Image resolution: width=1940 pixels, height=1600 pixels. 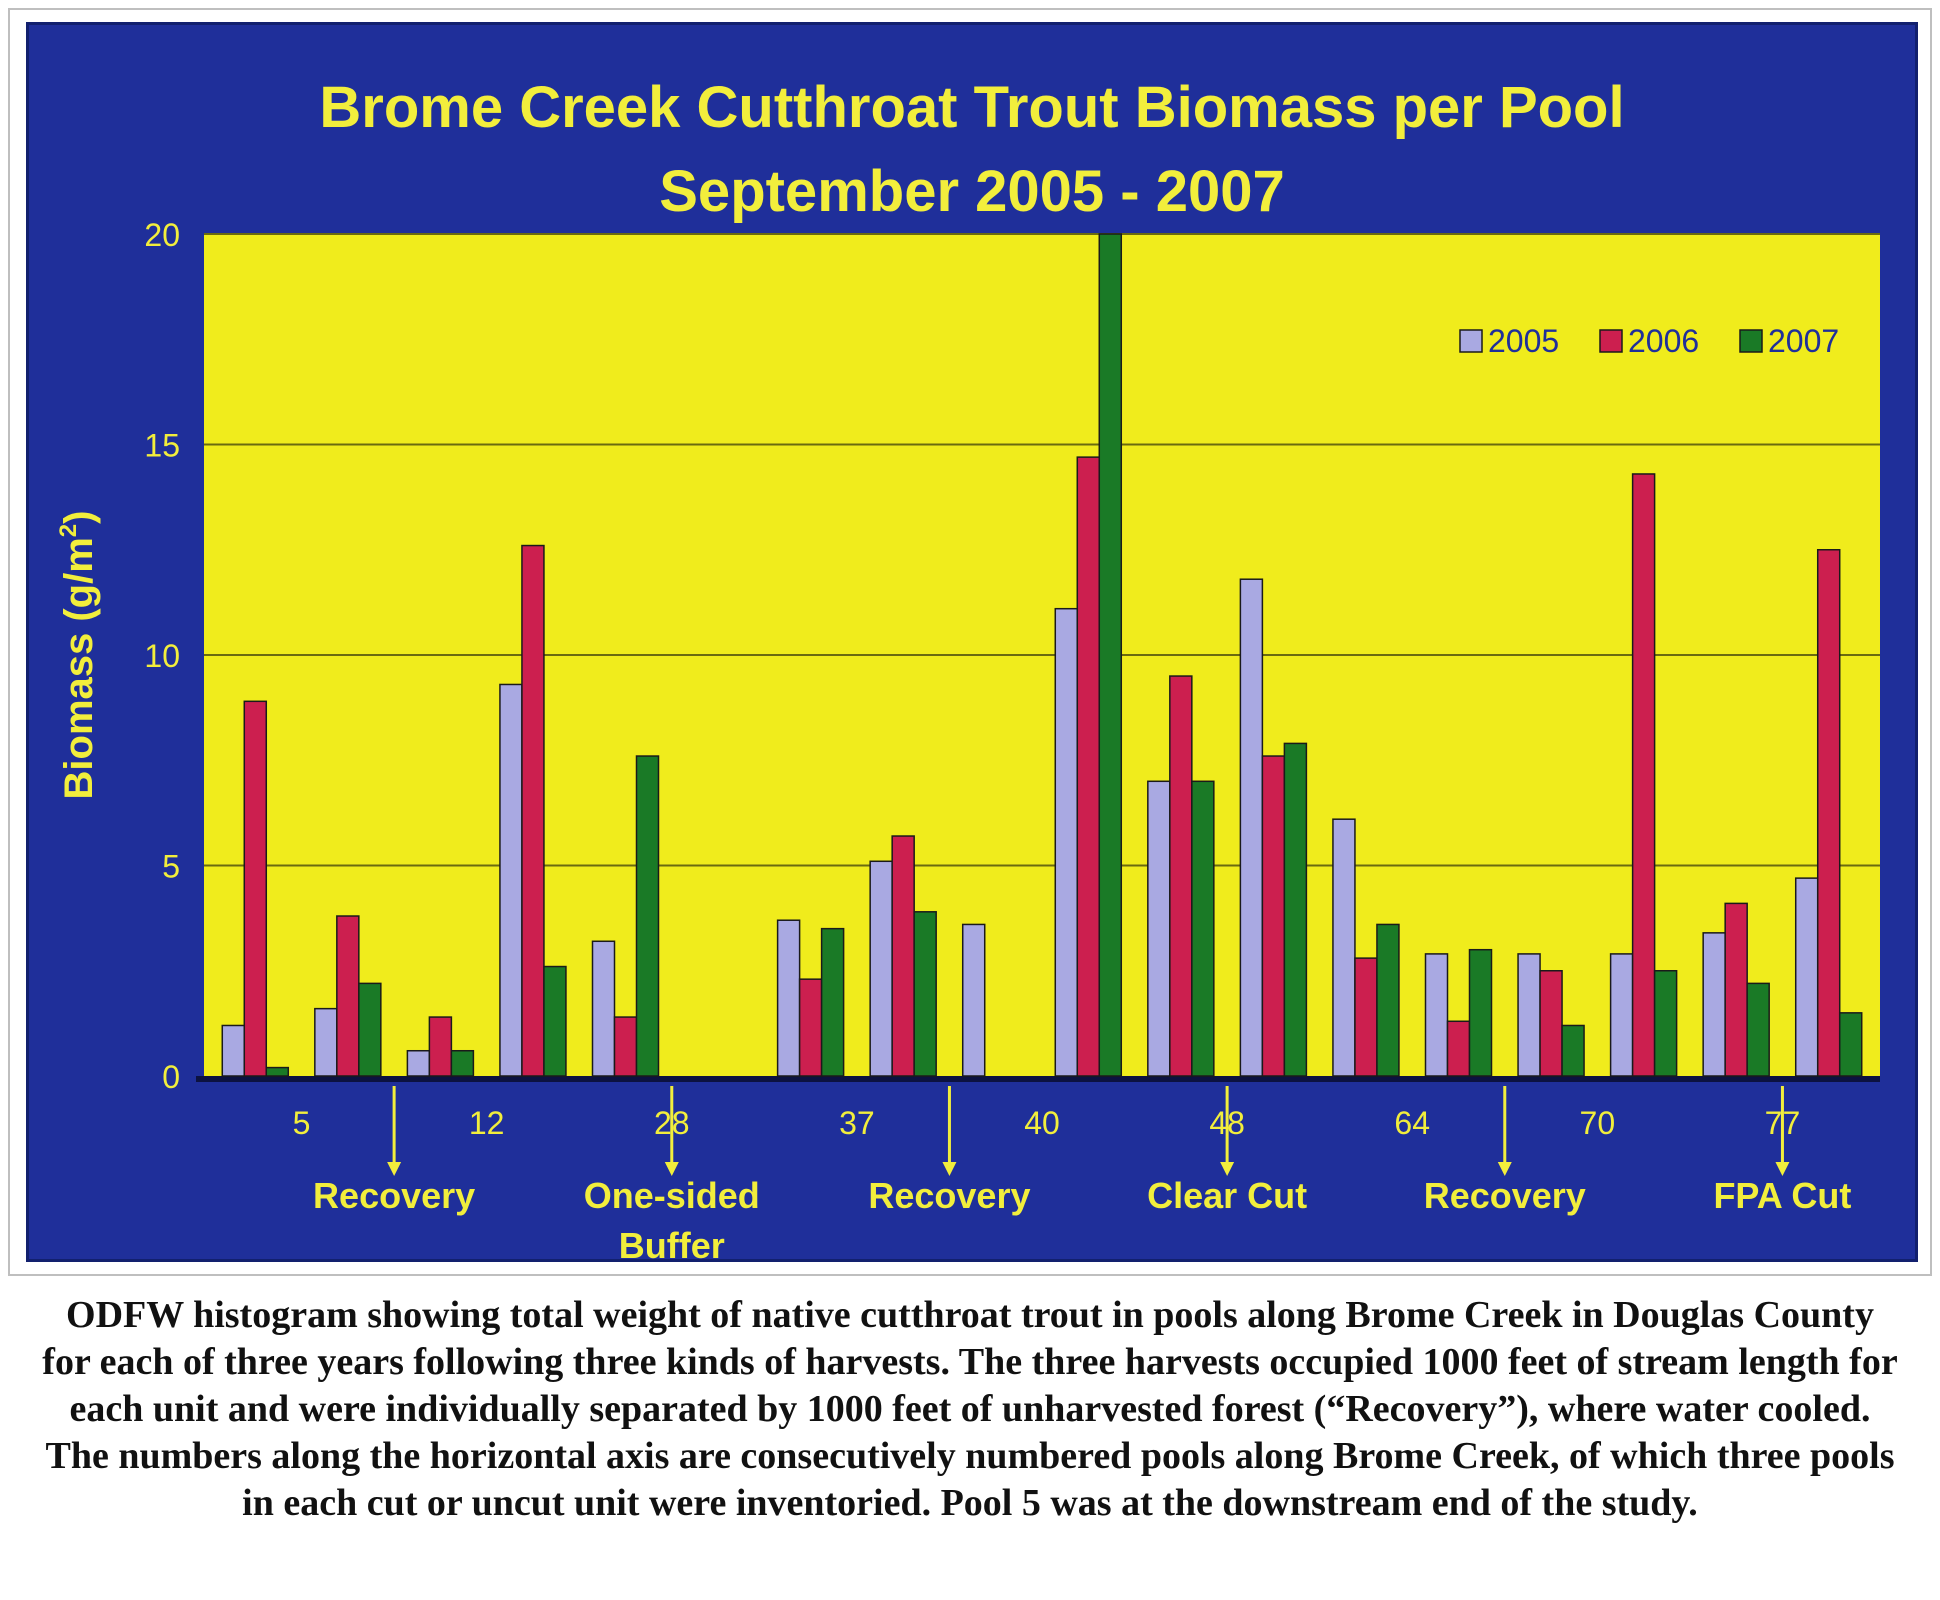 What do you see at coordinates (1663, 341) in the screenshot?
I see `legend-label: 2006` at bounding box center [1663, 341].